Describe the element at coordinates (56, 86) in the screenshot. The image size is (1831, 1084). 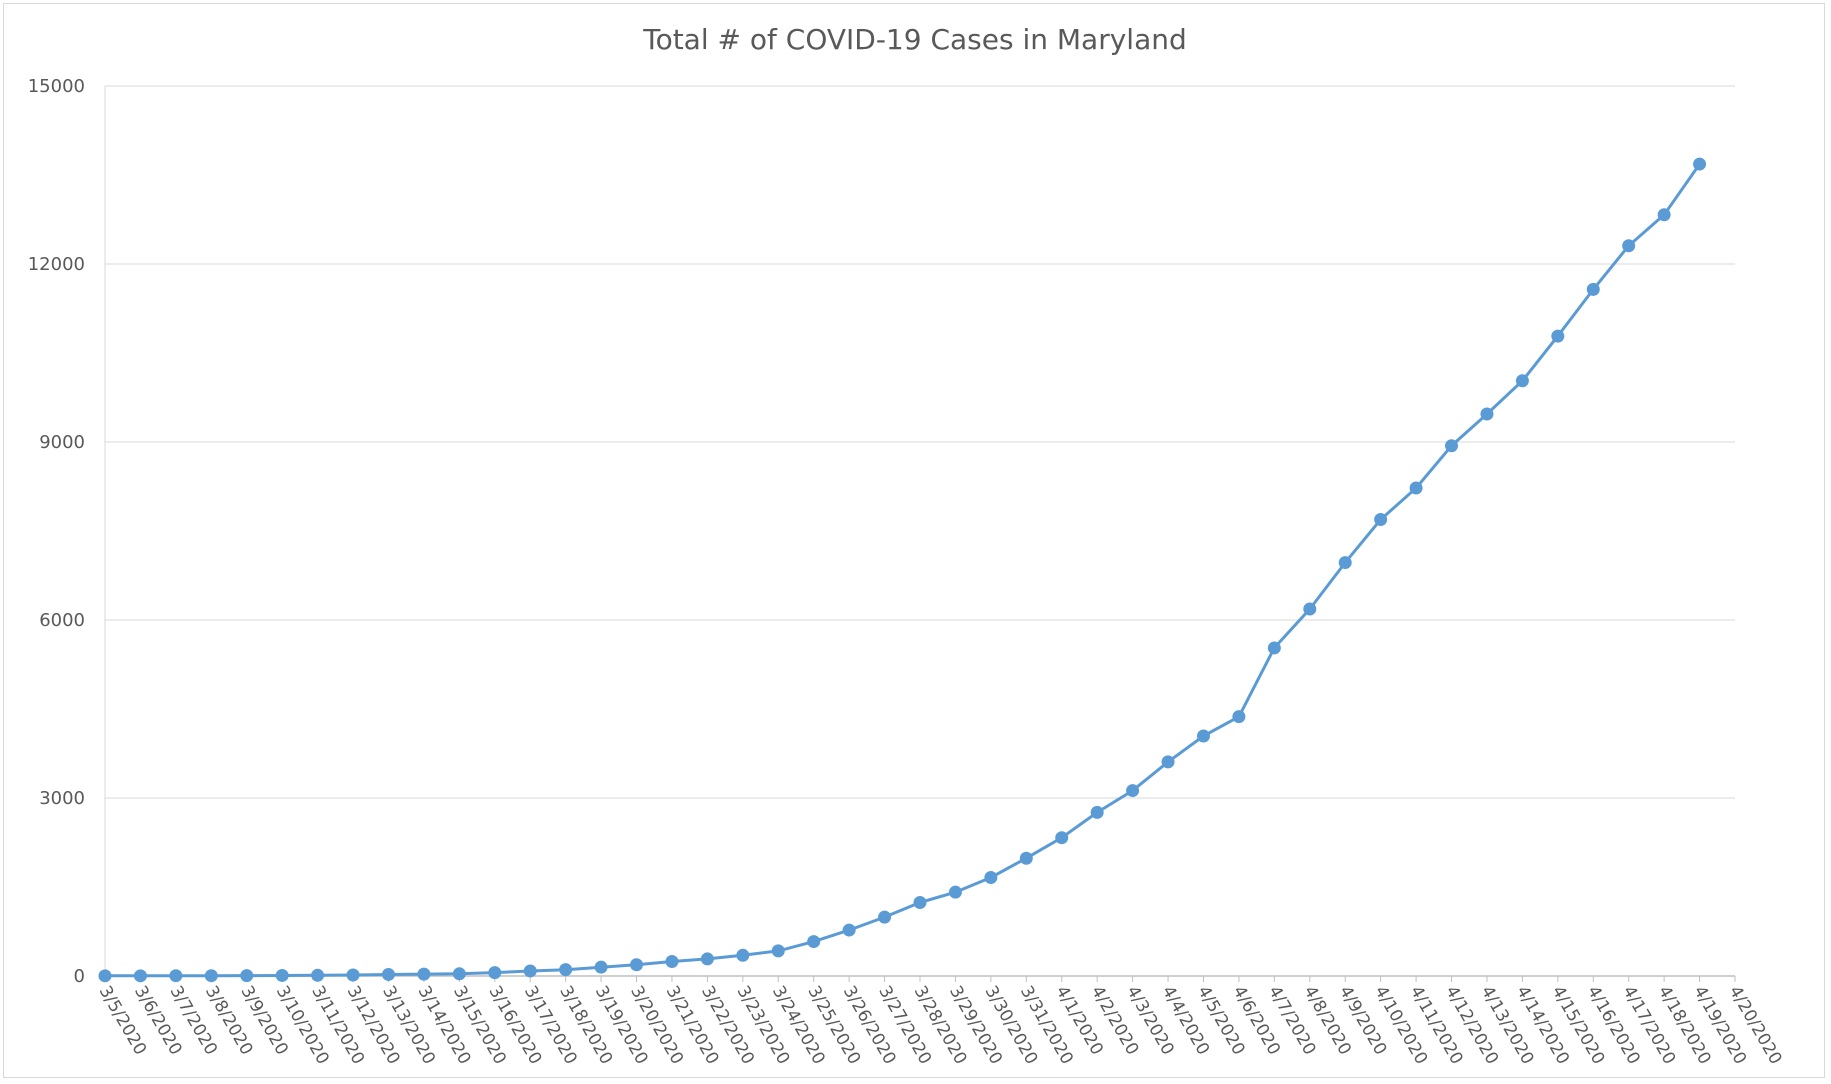
I see `y-tick-label: 15000` at that location.